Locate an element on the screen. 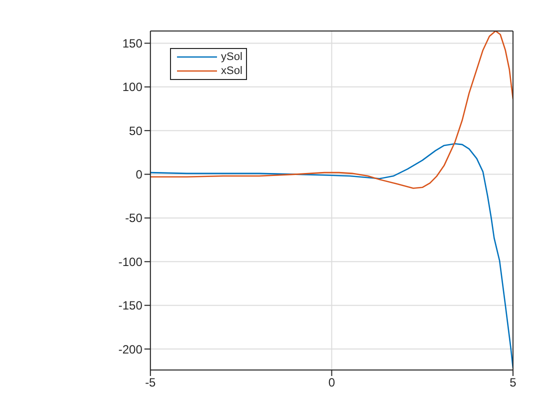 Image resolution: width=560 pixels, height=420 pixels. legend-label: ySol is located at coordinates (231, 57).